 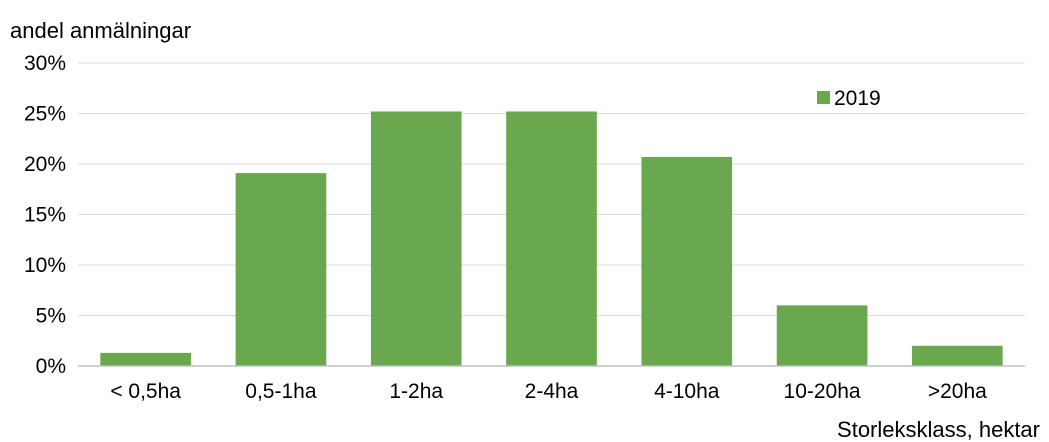 What do you see at coordinates (51, 366) in the screenshot?
I see `y-tick-label: 0%` at bounding box center [51, 366].